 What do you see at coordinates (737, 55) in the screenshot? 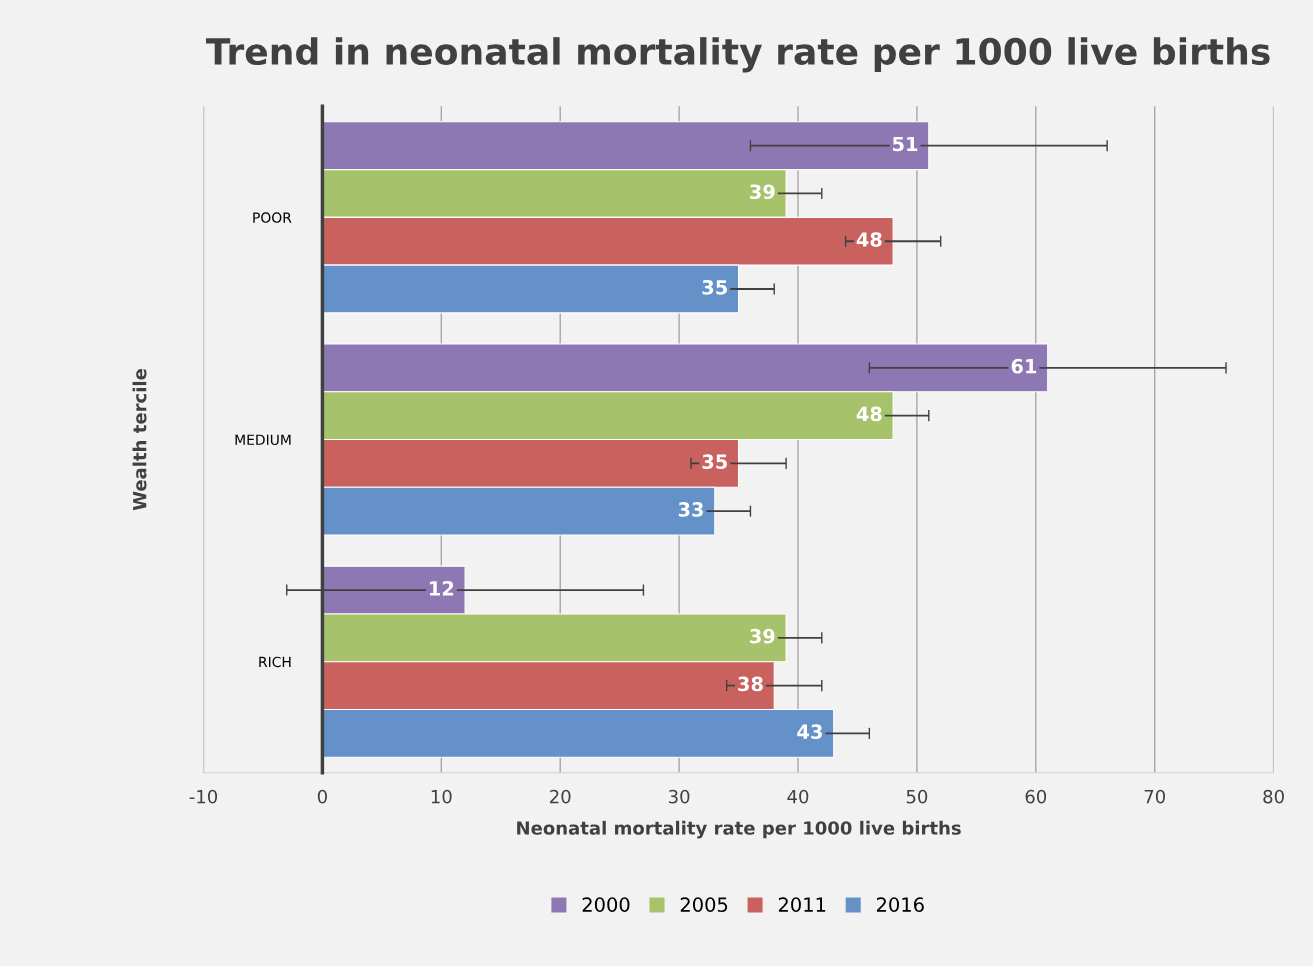
I see `chart-title: Trend in neonatal mortality rate per 1000 live births` at bounding box center [737, 55].